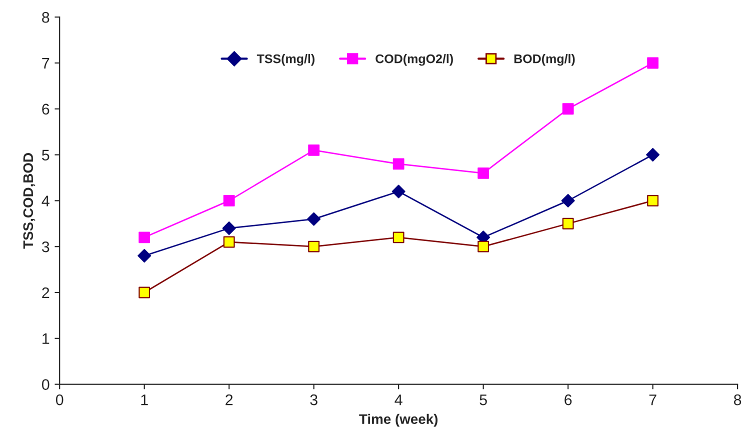 This screenshot has width=745, height=427. I want to click on y-tick-label: 4, so click(46, 201).